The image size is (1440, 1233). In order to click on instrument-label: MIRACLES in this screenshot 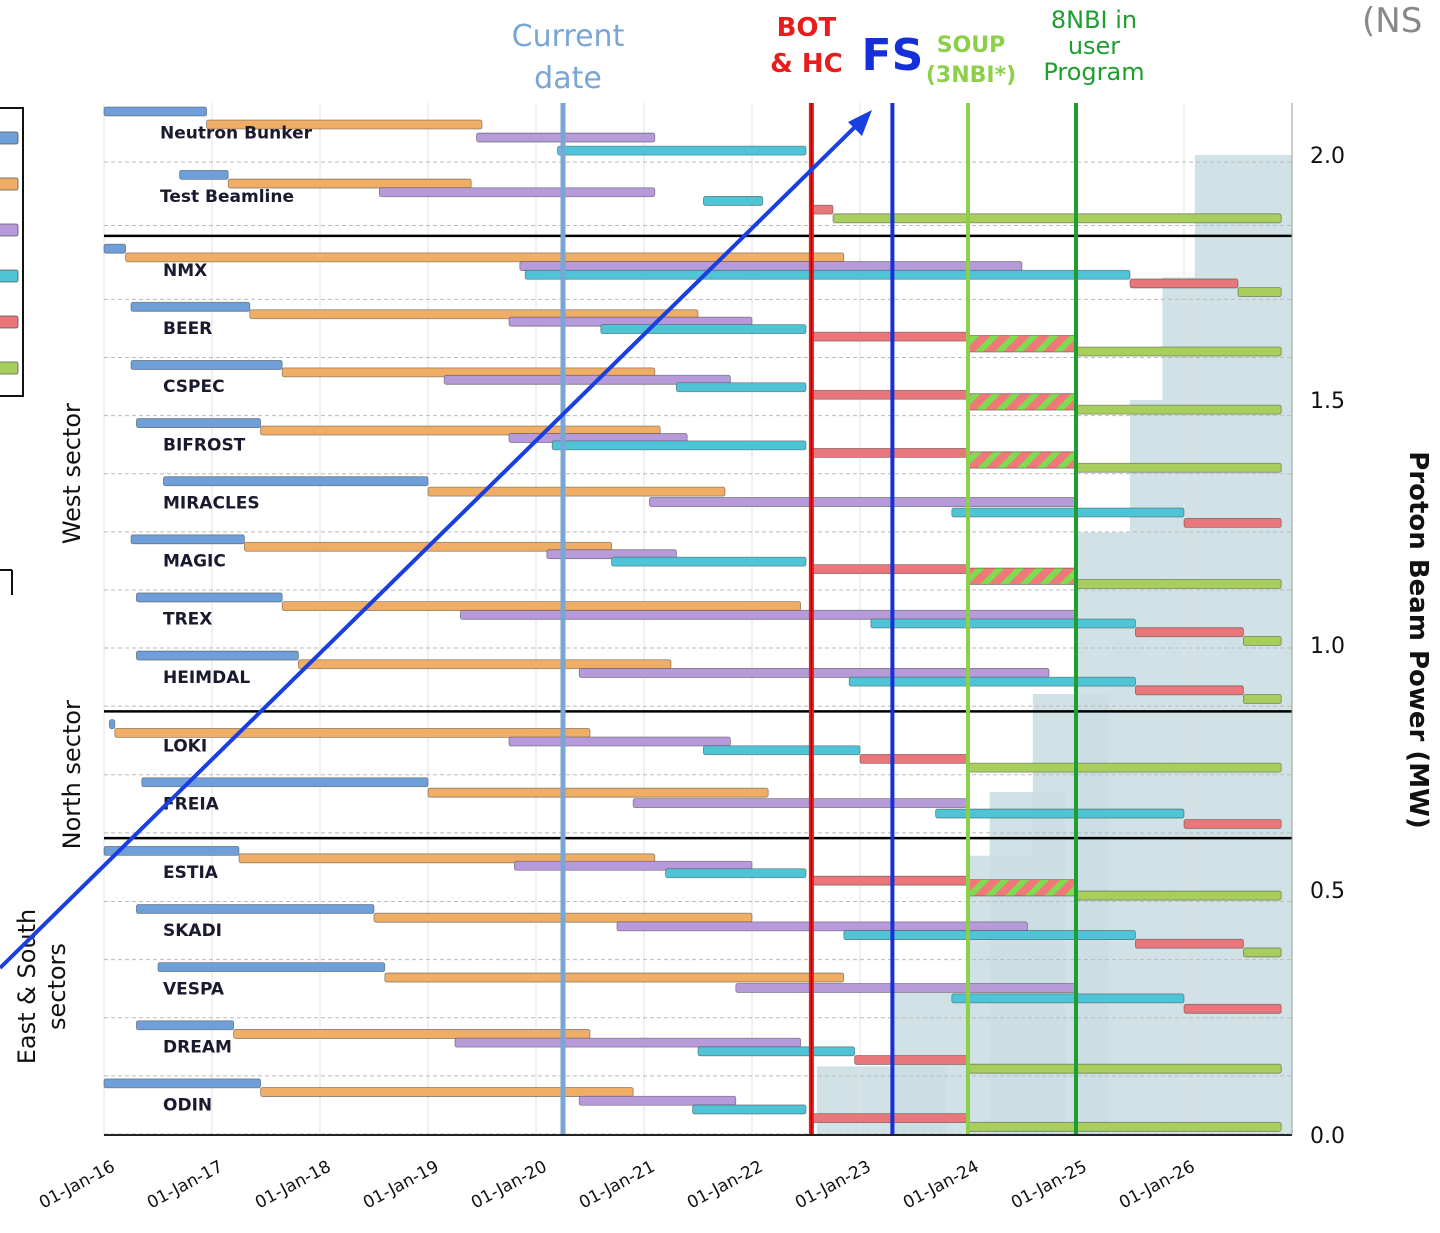, I will do `click(211, 503)`.